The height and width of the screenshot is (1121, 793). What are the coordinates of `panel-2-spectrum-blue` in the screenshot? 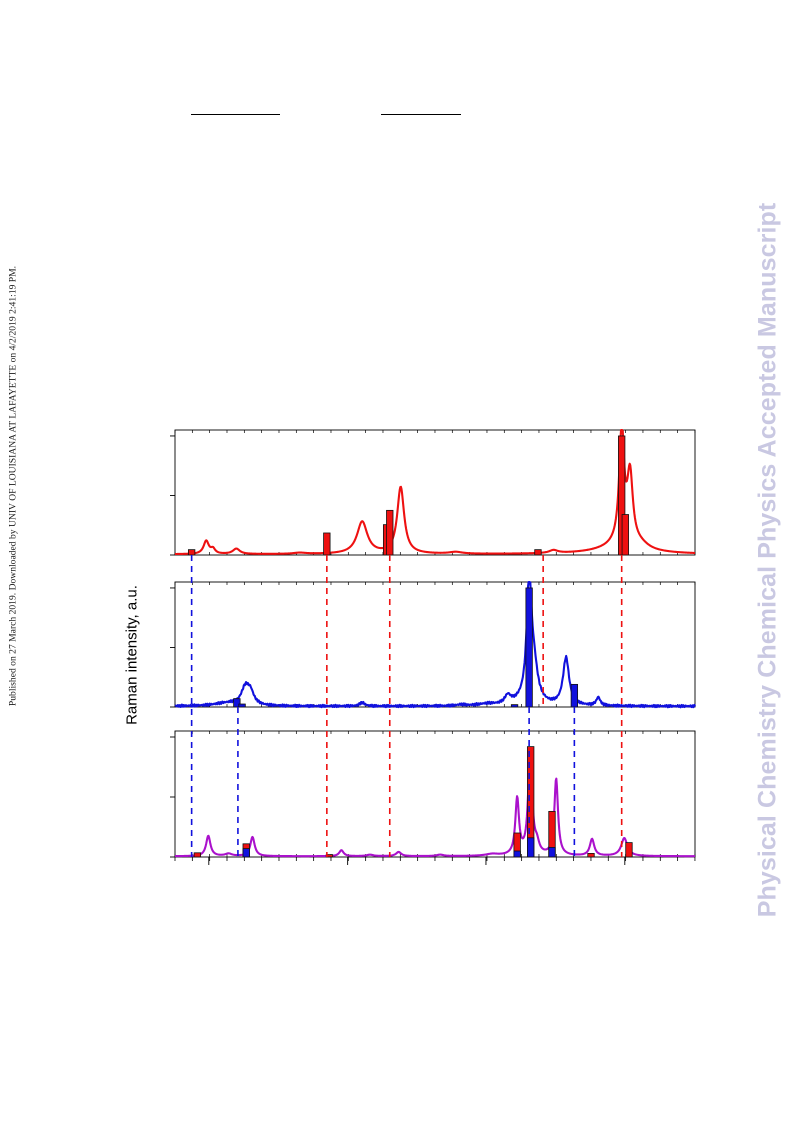 It's located at (435, 644).